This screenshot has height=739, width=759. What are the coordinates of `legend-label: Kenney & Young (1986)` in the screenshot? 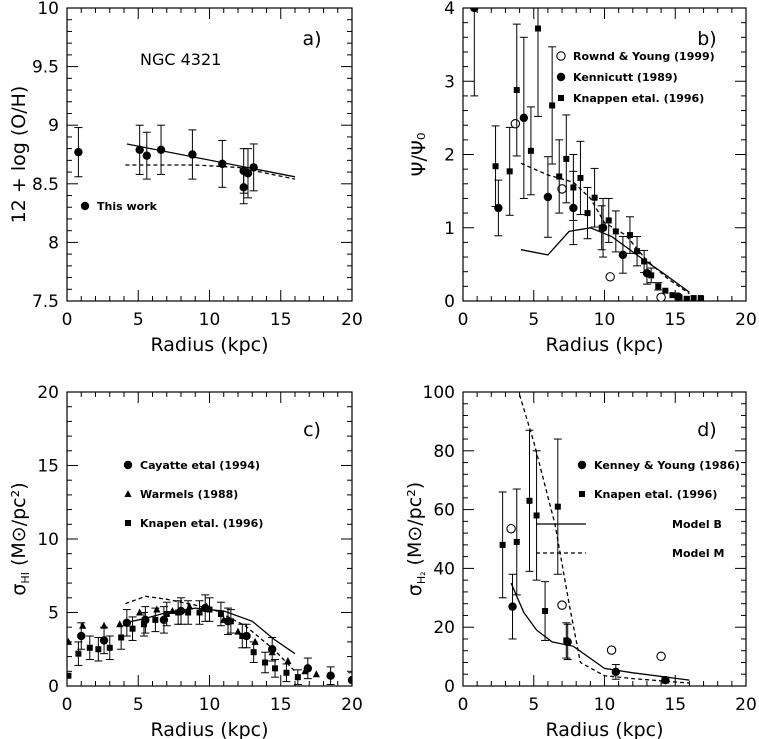 It's located at (667, 465).